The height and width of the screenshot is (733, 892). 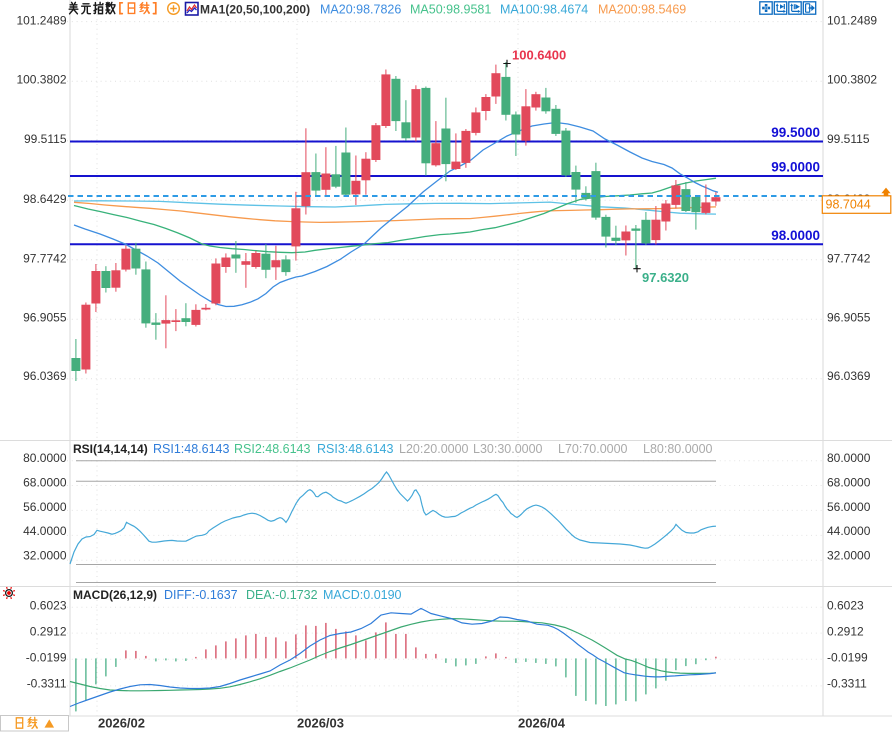 I want to click on svg-text: RSI(14,14,14), so click(x=110, y=449).